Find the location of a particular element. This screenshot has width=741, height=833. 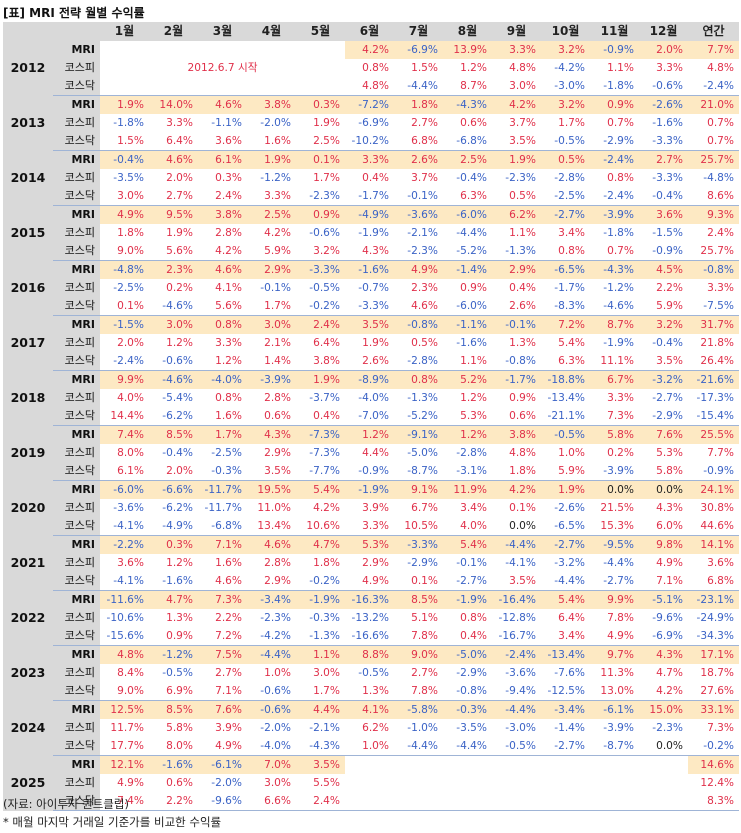

row-label: 코스피 is located at coordinates (76, 563).